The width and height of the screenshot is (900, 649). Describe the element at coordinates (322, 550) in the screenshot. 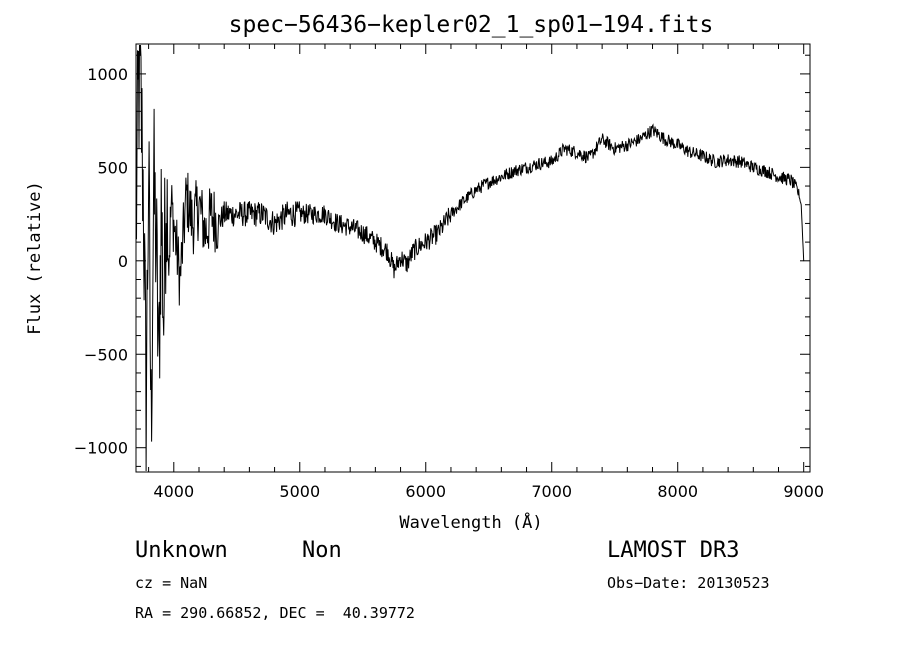

I see `object-subclass: Non` at that location.